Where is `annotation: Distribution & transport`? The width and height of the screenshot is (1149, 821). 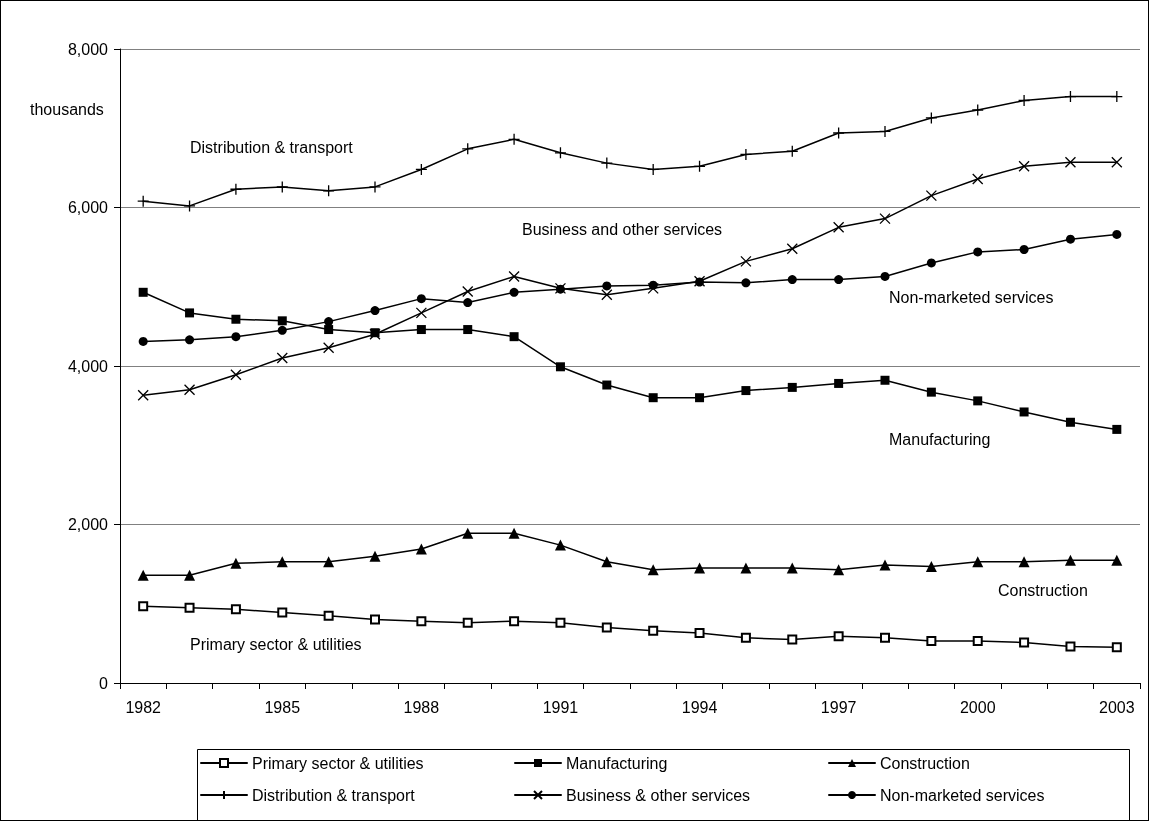
annotation: Distribution & transport is located at coordinates (272, 147).